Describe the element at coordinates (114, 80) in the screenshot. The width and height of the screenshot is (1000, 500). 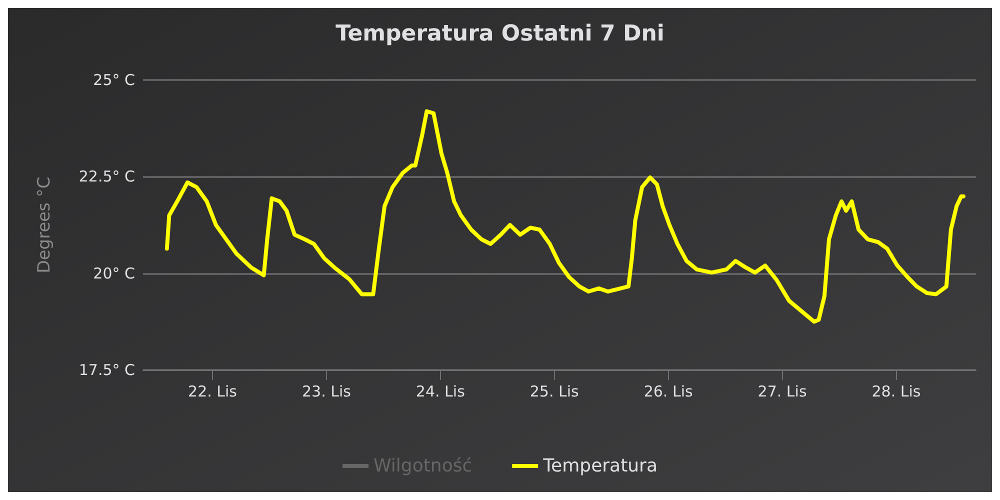
I see `y-tick-label: 25° C` at that location.